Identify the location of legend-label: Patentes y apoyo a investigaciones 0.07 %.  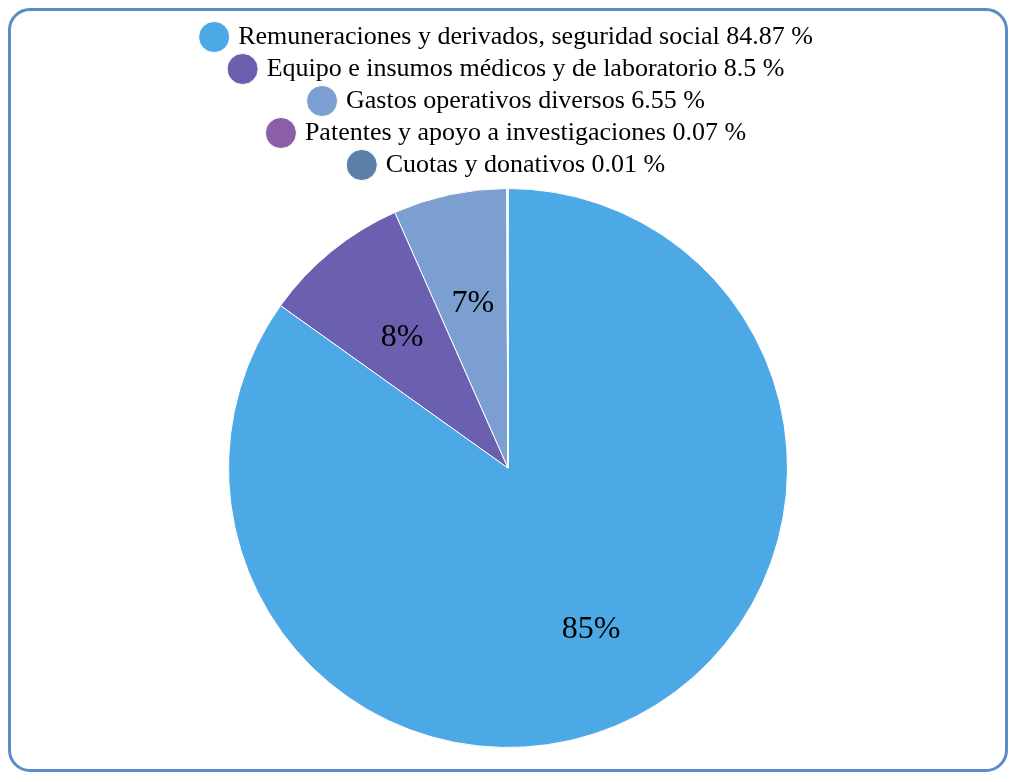
(525, 131).